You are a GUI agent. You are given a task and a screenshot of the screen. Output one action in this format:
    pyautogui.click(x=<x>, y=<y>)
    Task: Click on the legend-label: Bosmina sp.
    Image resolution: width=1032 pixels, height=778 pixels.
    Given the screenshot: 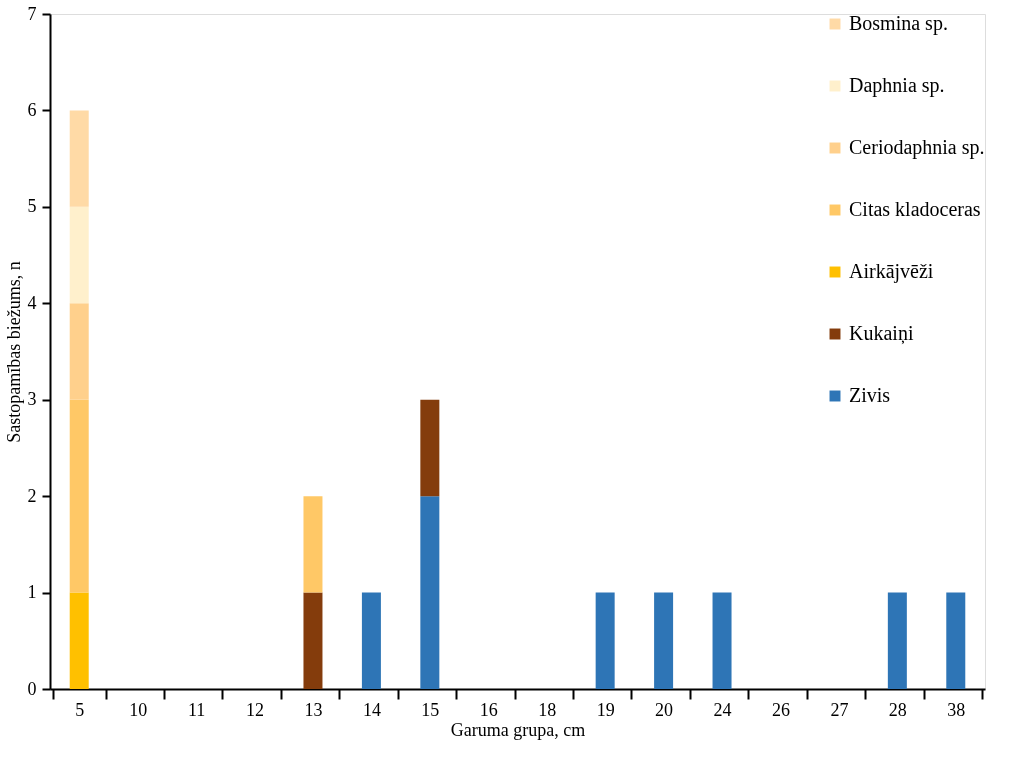 What is the action you would take?
    pyautogui.click(x=898, y=23)
    